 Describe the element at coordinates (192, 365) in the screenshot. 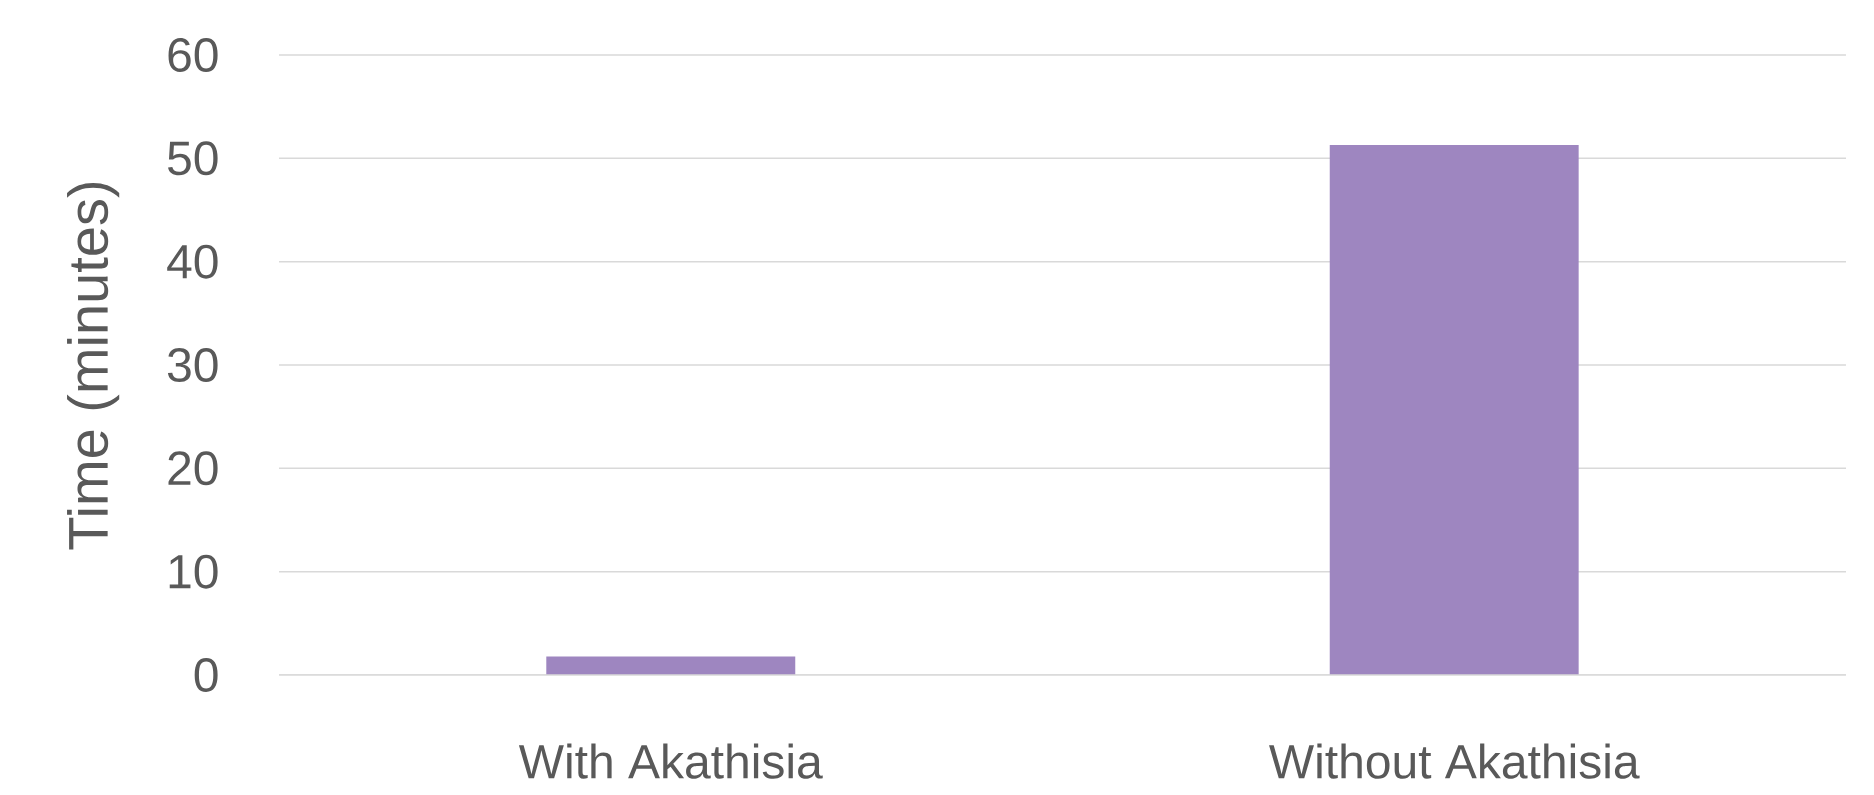

I see `y-tick-label: 30` at that location.